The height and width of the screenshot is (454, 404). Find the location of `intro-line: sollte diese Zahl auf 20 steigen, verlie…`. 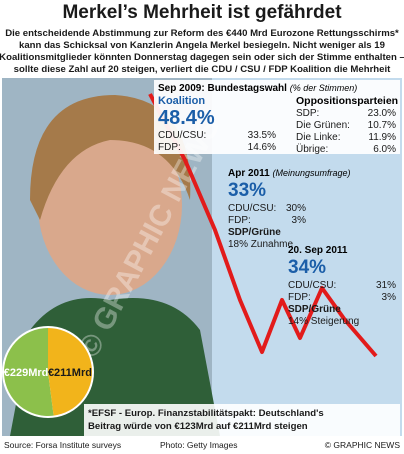

intro-line: sollte diese Zahl auf 20 steigen, verlie… is located at coordinates (203, 69).